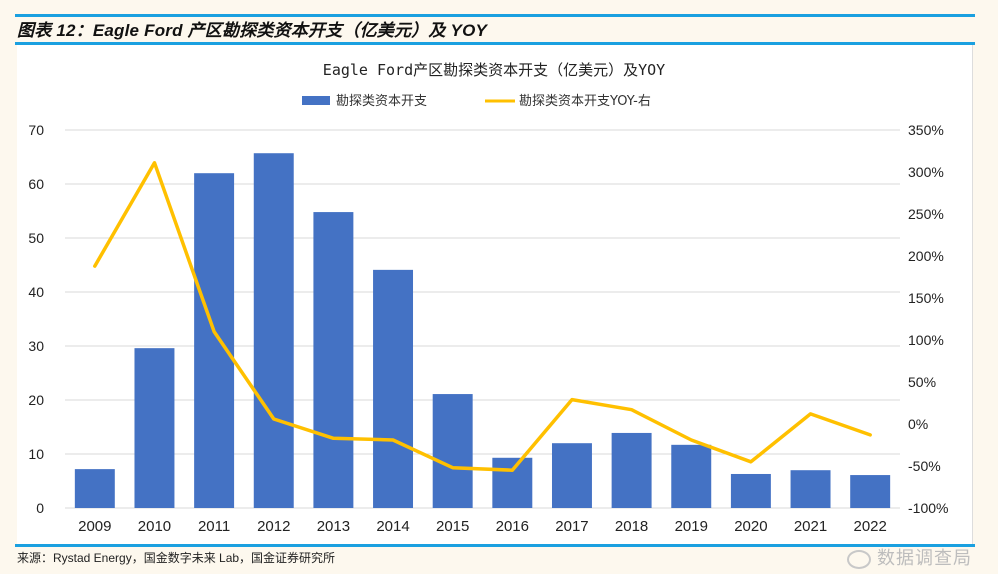 The height and width of the screenshot is (574, 998). I want to click on left-tick-label: 30, so click(36, 346).